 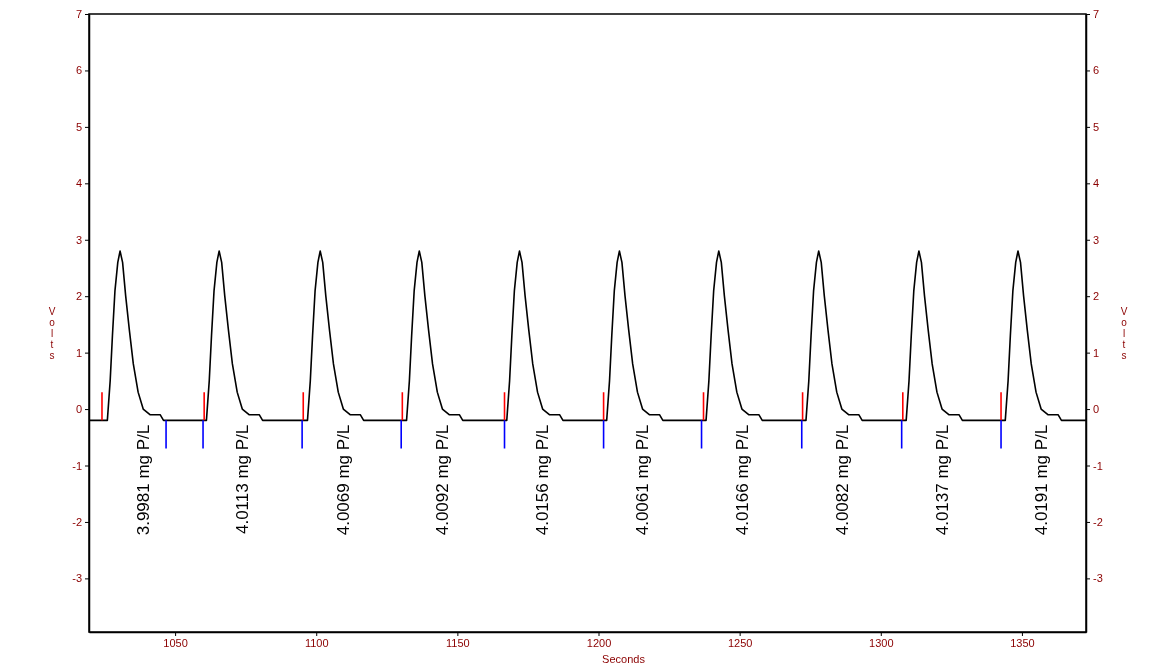 I want to click on annotation: 4.0156 mg P/L, so click(x=543, y=480).